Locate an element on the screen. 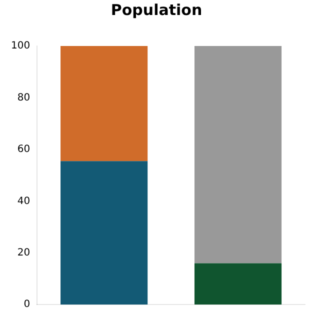 The height and width of the screenshot is (325, 325). chart-title: Population is located at coordinates (156, 9).